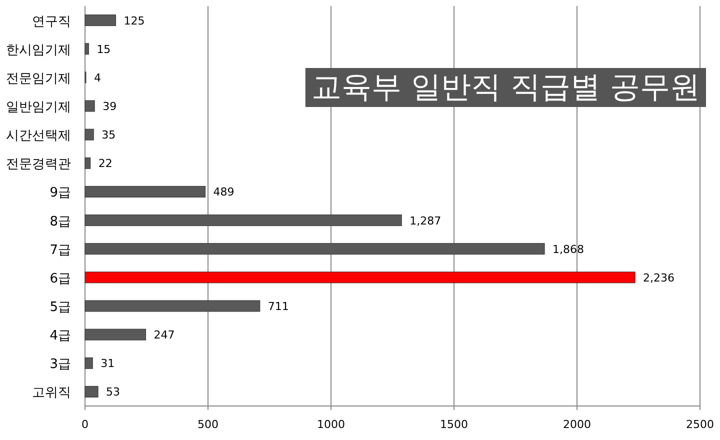 This screenshot has height=440, width=720. I want to click on data-label: 39, so click(109, 106).